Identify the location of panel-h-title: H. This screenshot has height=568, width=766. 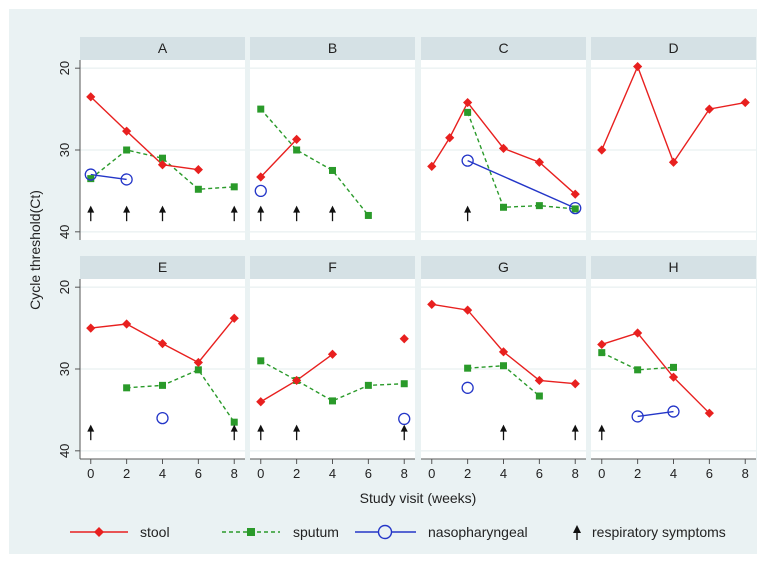
(673, 267).